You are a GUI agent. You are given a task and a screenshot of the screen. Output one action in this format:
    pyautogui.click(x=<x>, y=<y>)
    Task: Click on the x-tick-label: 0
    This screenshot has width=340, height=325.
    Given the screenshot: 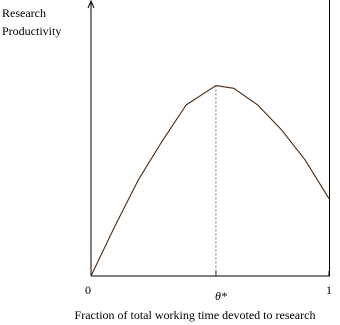 What is the action you would take?
    pyautogui.click(x=88, y=290)
    